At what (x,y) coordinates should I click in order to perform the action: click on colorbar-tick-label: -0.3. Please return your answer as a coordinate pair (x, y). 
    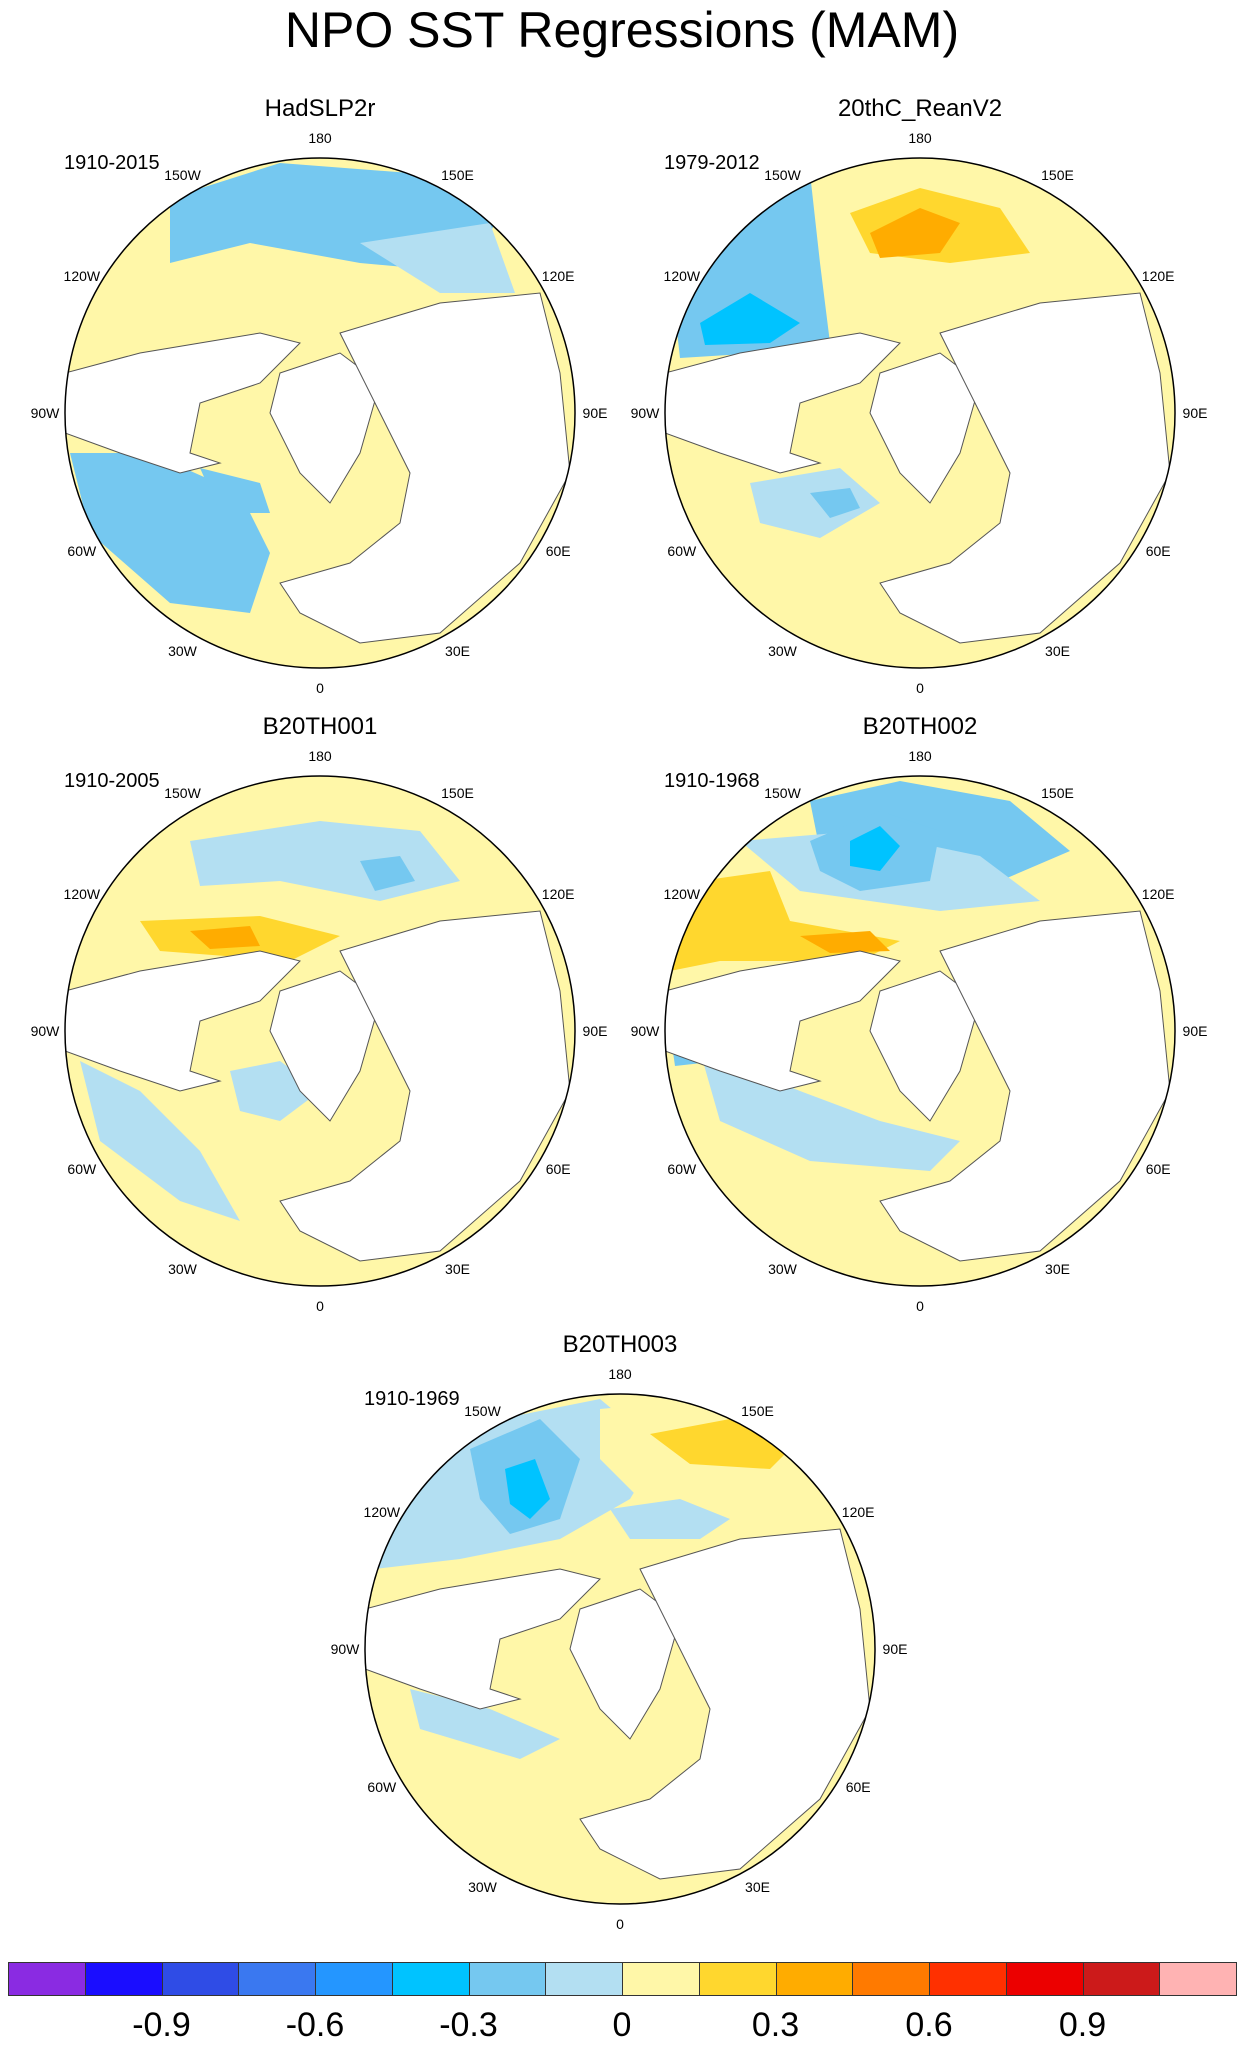
    Looking at the image, I should click on (468, 2025).